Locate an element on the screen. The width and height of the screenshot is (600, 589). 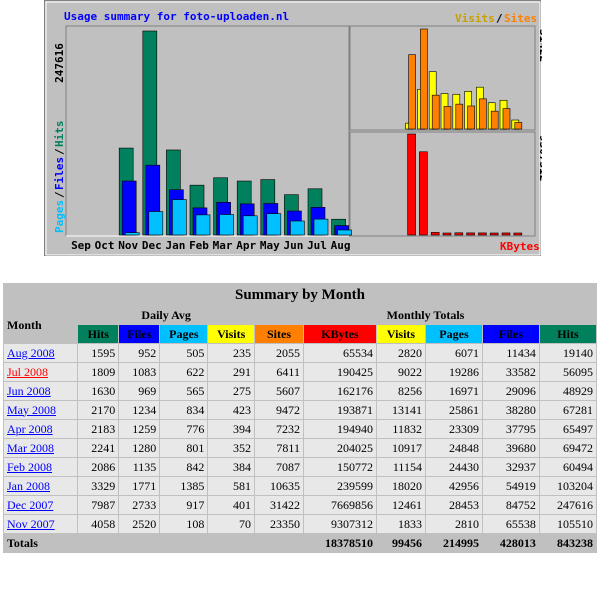
cell-files: 54919 is located at coordinates (510, 486).